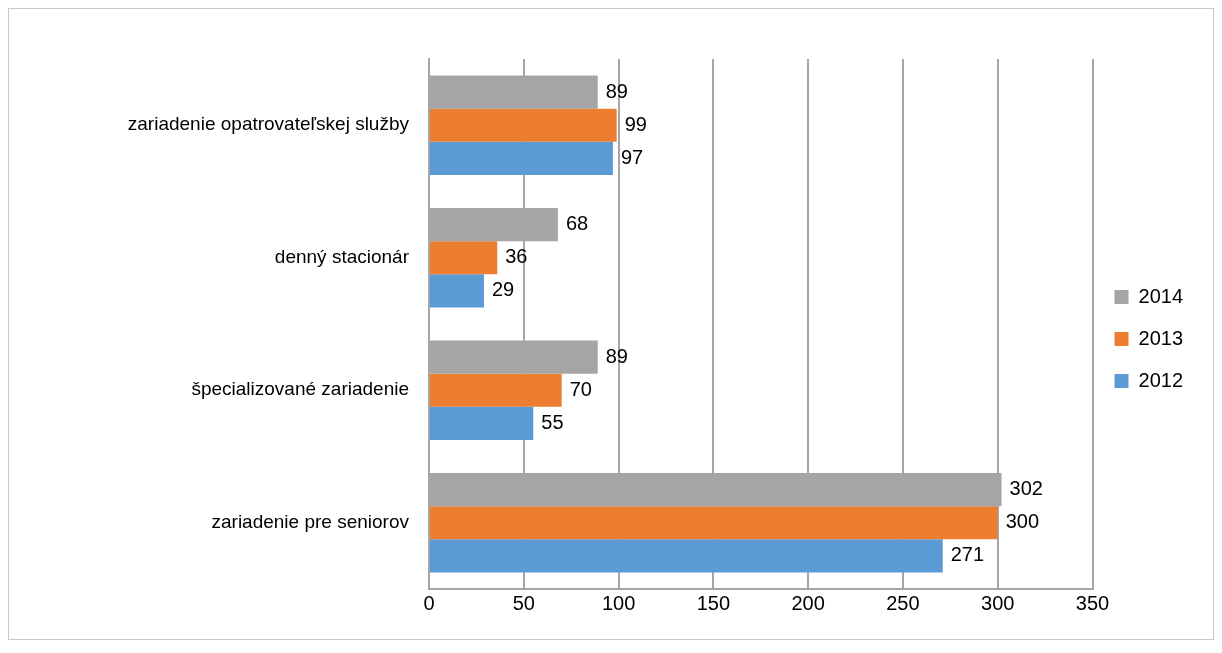 This screenshot has width=1222, height=653. What do you see at coordinates (552, 421) in the screenshot?
I see `data-label: 55` at bounding box center [552, 421].